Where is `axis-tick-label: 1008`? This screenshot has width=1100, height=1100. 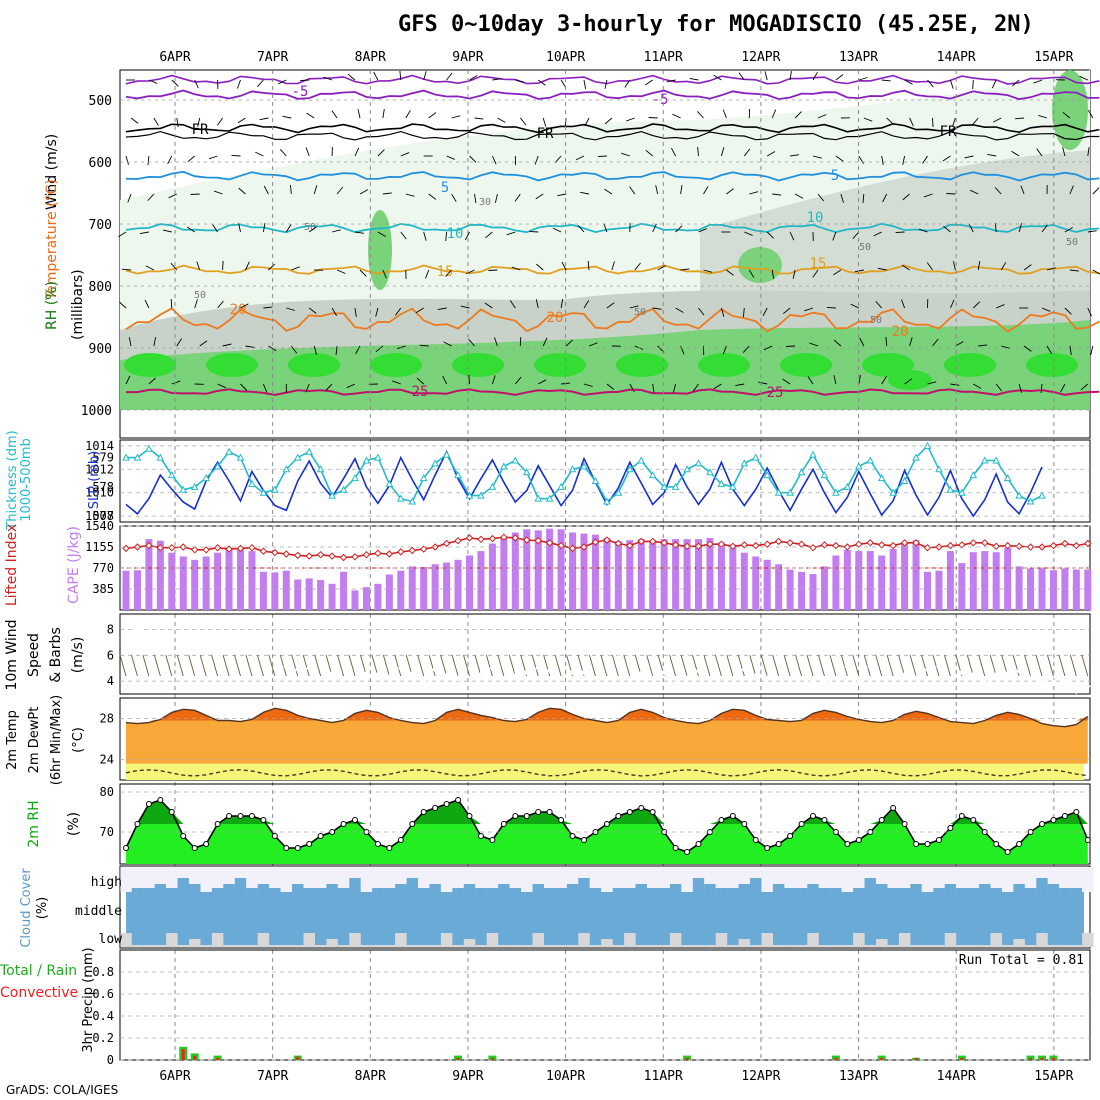
axis-tick-label: 1008 is located at coordinates (99, 516).